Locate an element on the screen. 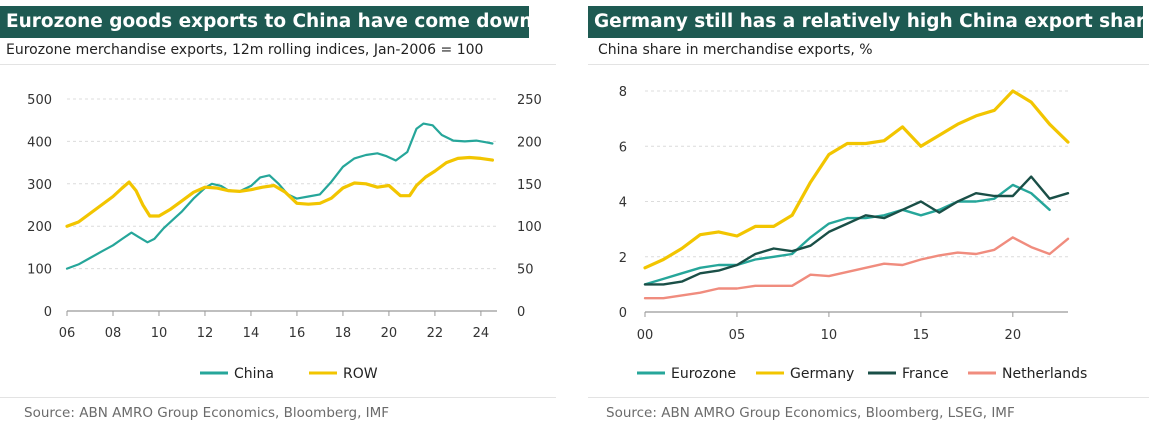 The height and width of the screenshot is (427, 1149). y-tick-label-left: 100 is located at coordinates (39, 270).